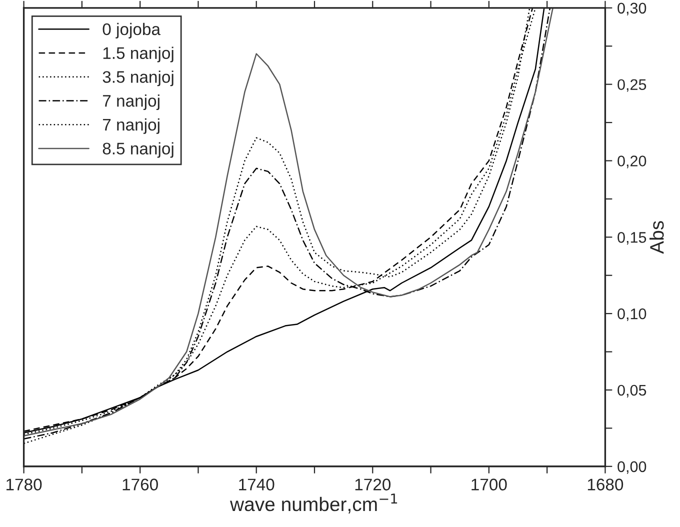 The width and height of the screenshot is (680, 527). Describe the element at coordinates (140, 484) in the screenshot. I see `x-tick-label: 1760` at that location.